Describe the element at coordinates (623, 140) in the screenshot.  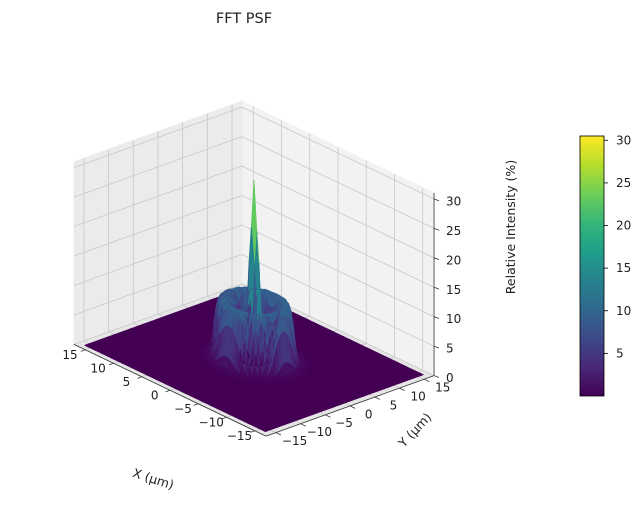
I see `colorbar-tick-label: 30` at that location.